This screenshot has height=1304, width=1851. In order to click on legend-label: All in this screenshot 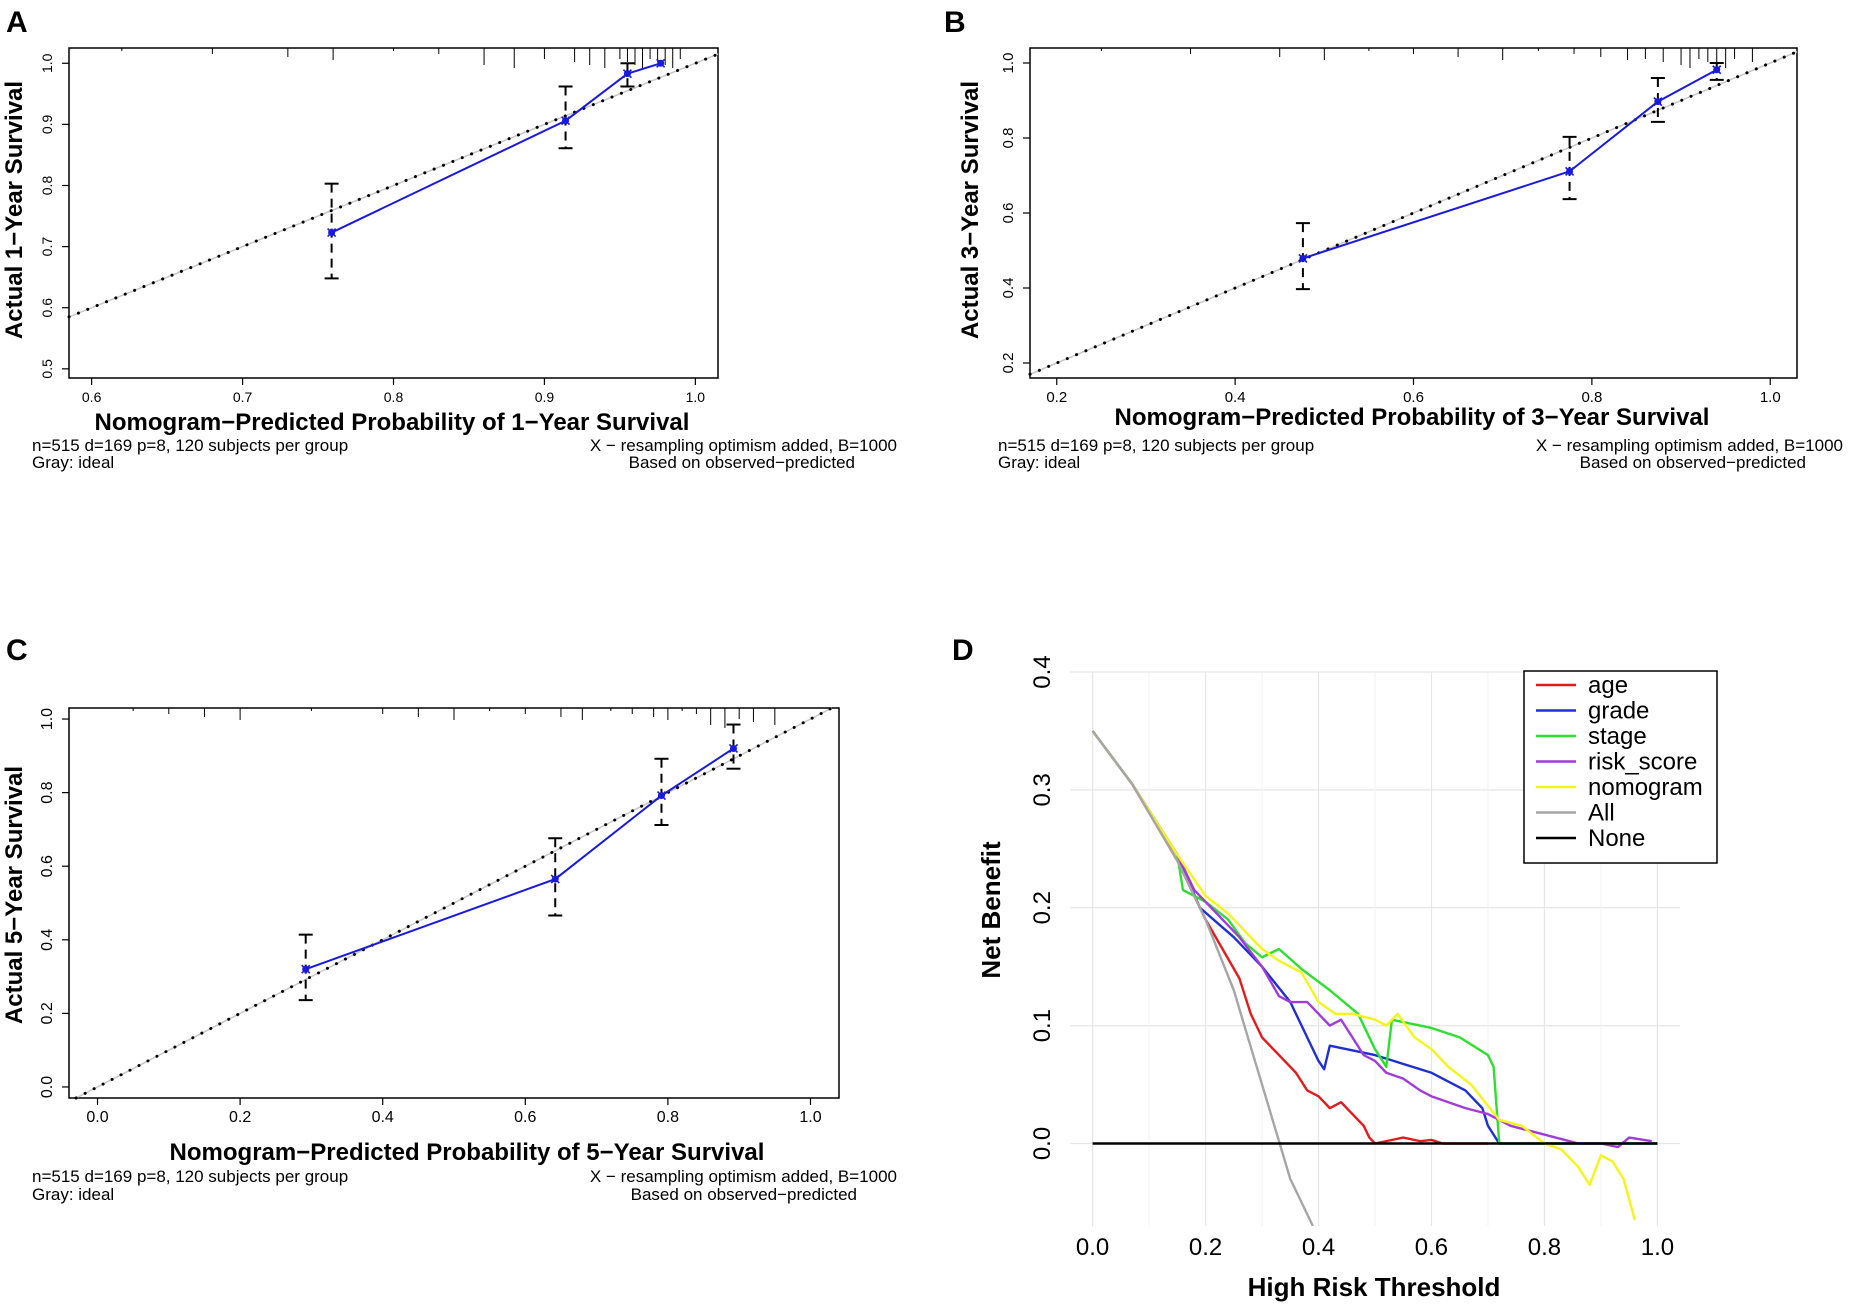, I will do `click(1601, 813)`.